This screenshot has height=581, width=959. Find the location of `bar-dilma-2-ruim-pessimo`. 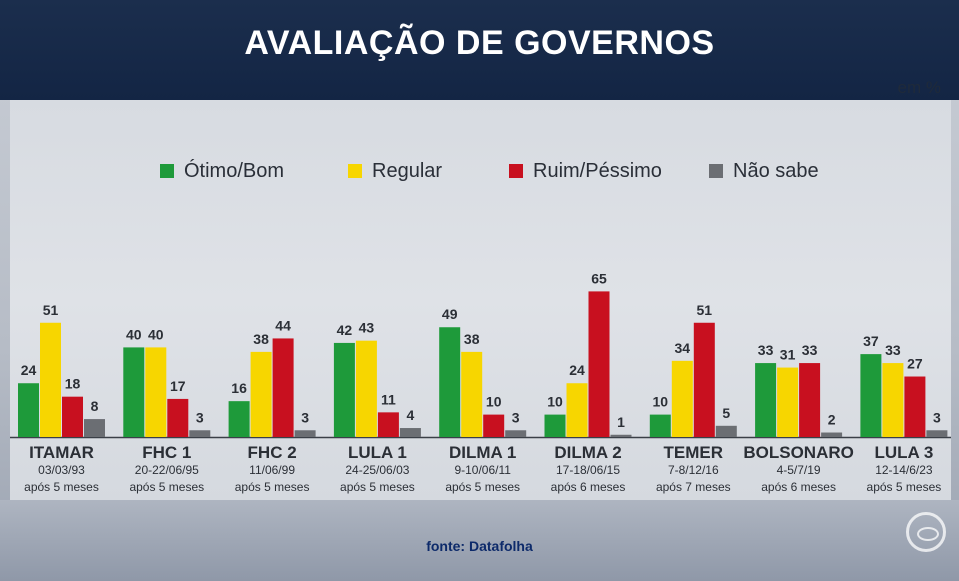

bar-dilma-2-ruim-pessimo is located at coordinates (599, 364).